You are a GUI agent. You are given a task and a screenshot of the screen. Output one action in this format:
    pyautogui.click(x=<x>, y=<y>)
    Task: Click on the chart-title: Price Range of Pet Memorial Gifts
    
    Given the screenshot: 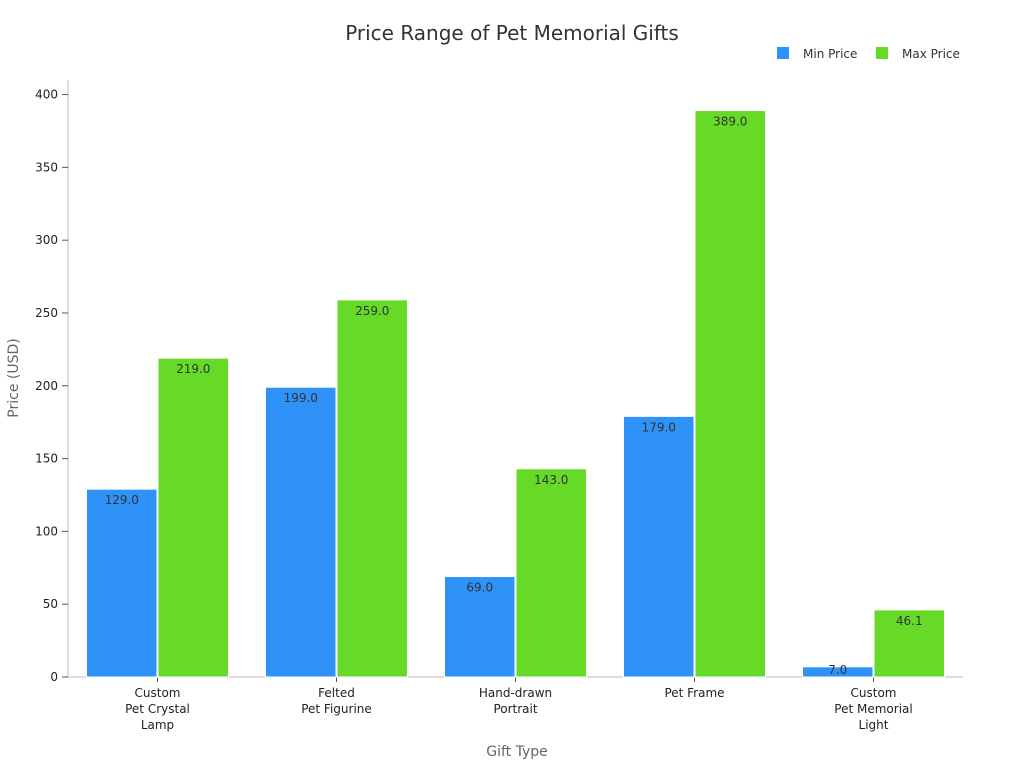 What is the action you would take?
    pyautogui.click(x=512, y=33)
    